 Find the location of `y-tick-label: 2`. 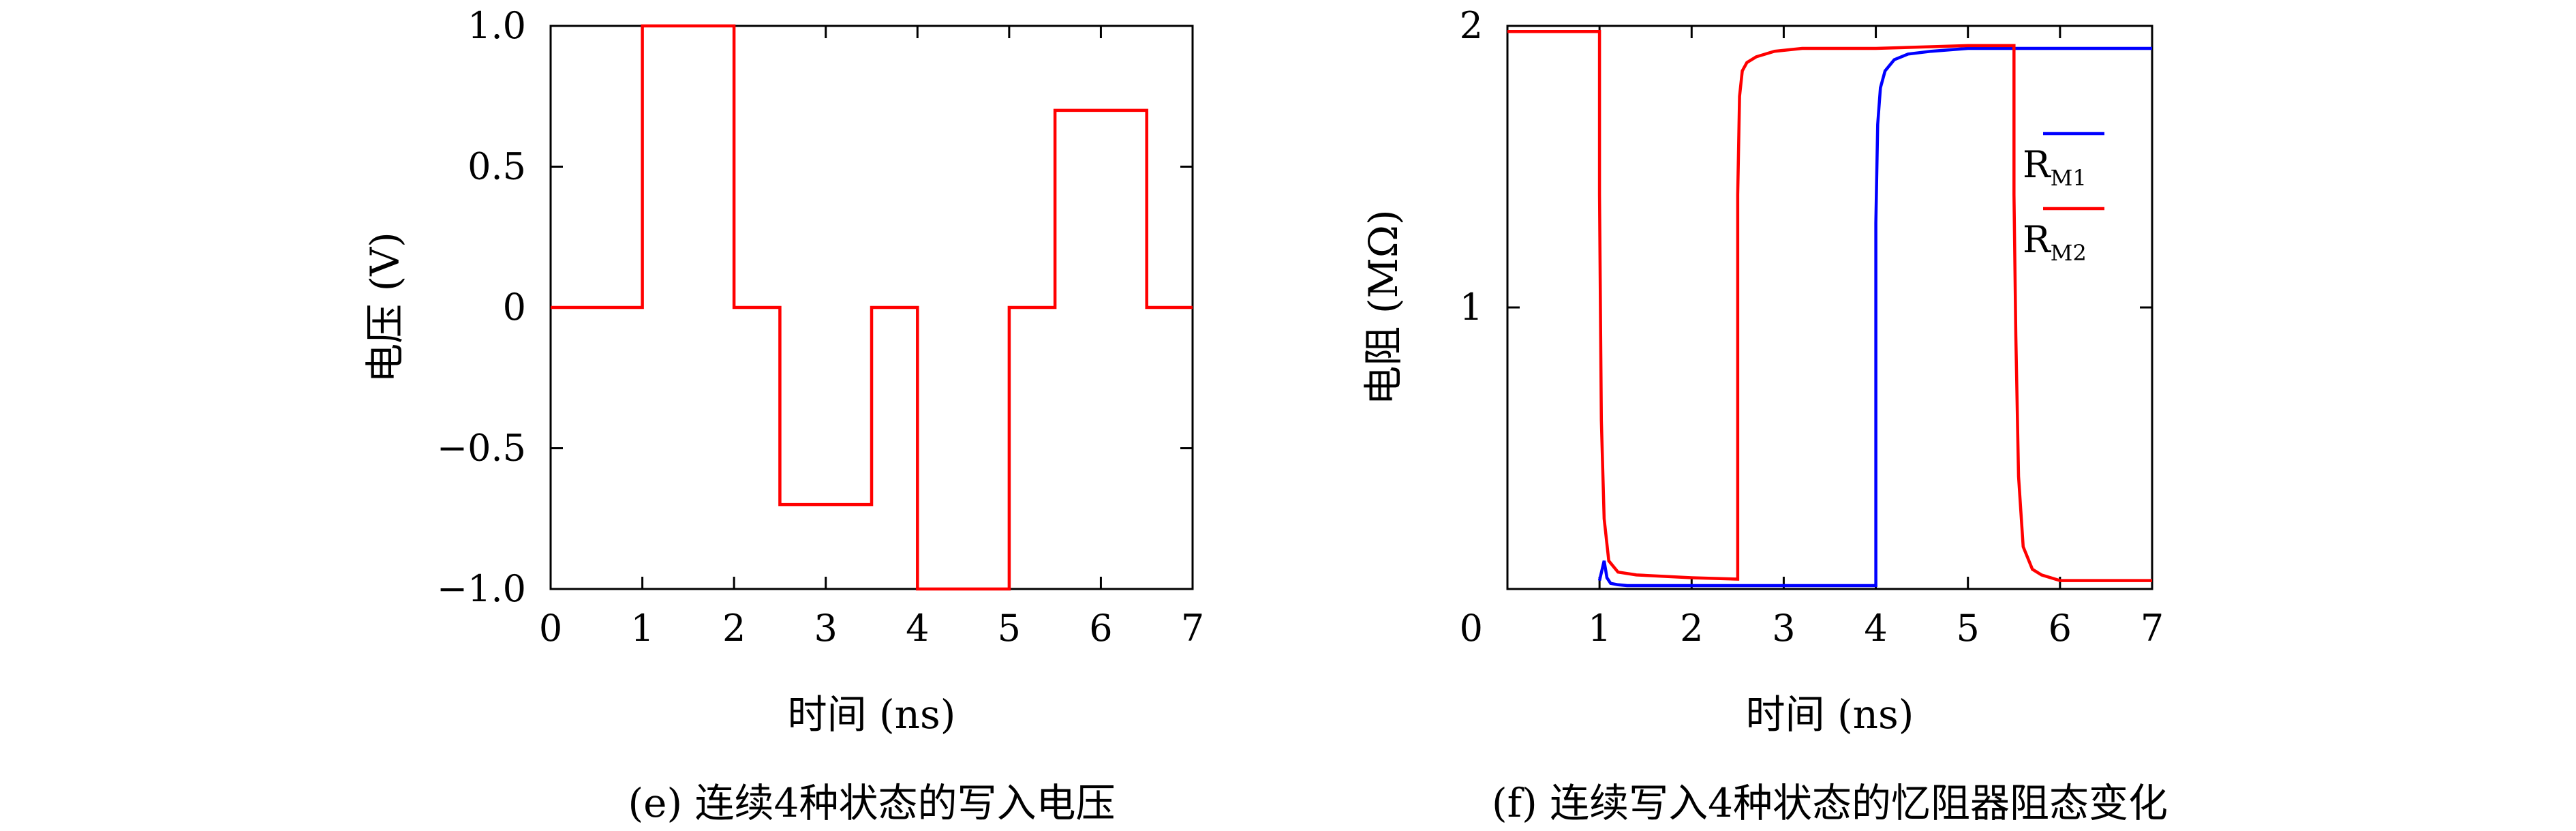

y-tick-label: 2 is located at coordinates (1471, 25).